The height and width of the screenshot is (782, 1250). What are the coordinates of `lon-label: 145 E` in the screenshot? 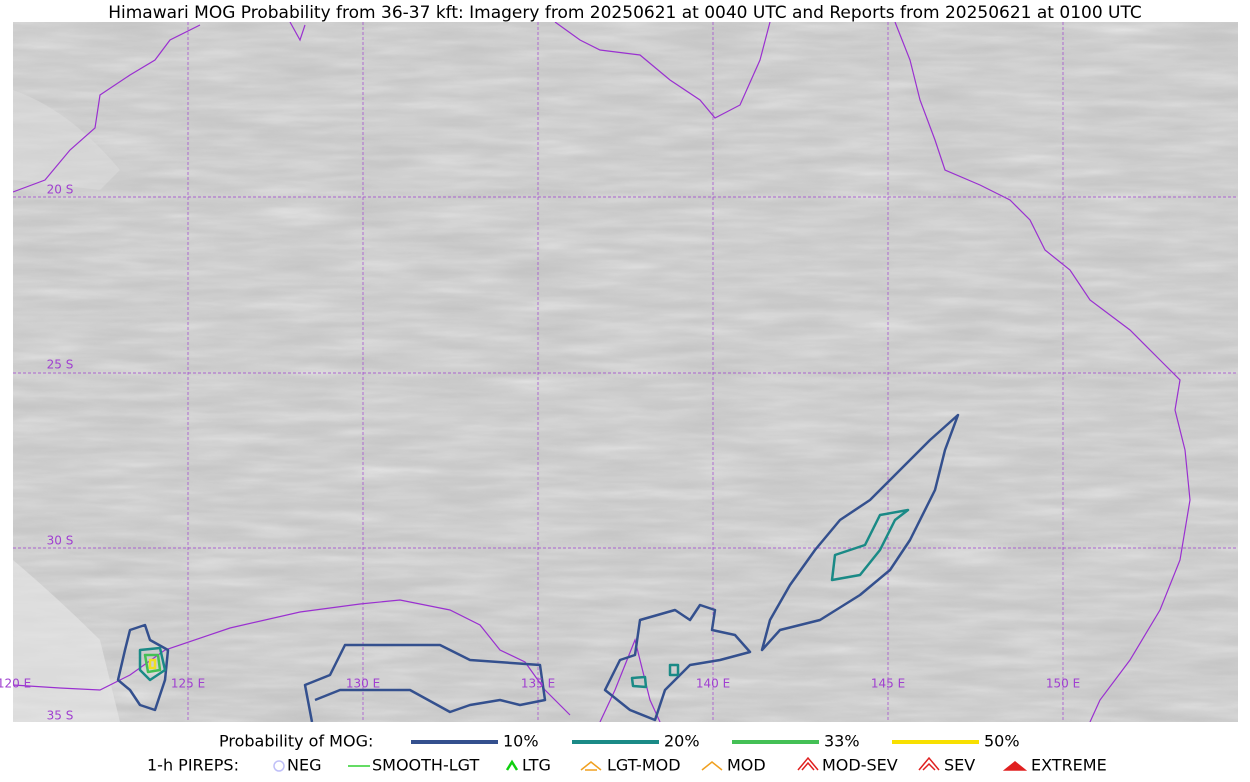 It's located at (888, 684).